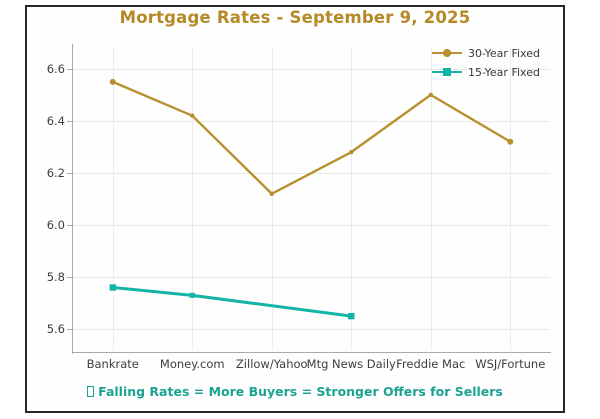 This screenshot has height=419, width=600. I want to click on x-tick-label: Money.com, so click(192, 364).